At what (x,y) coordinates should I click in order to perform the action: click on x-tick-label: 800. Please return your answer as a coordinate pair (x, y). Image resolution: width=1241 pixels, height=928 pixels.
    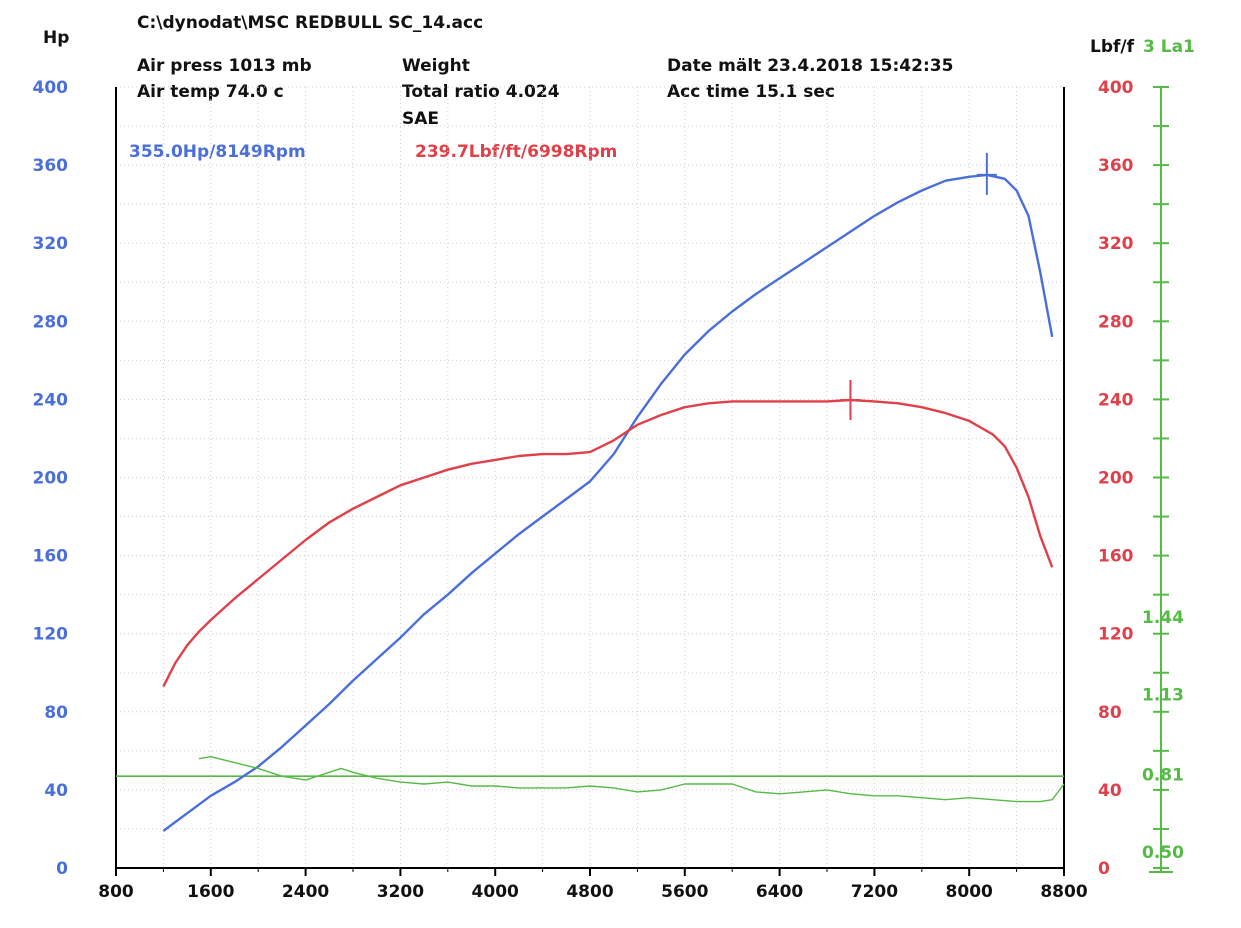
    Looking at the image, I should click on (116, 892).